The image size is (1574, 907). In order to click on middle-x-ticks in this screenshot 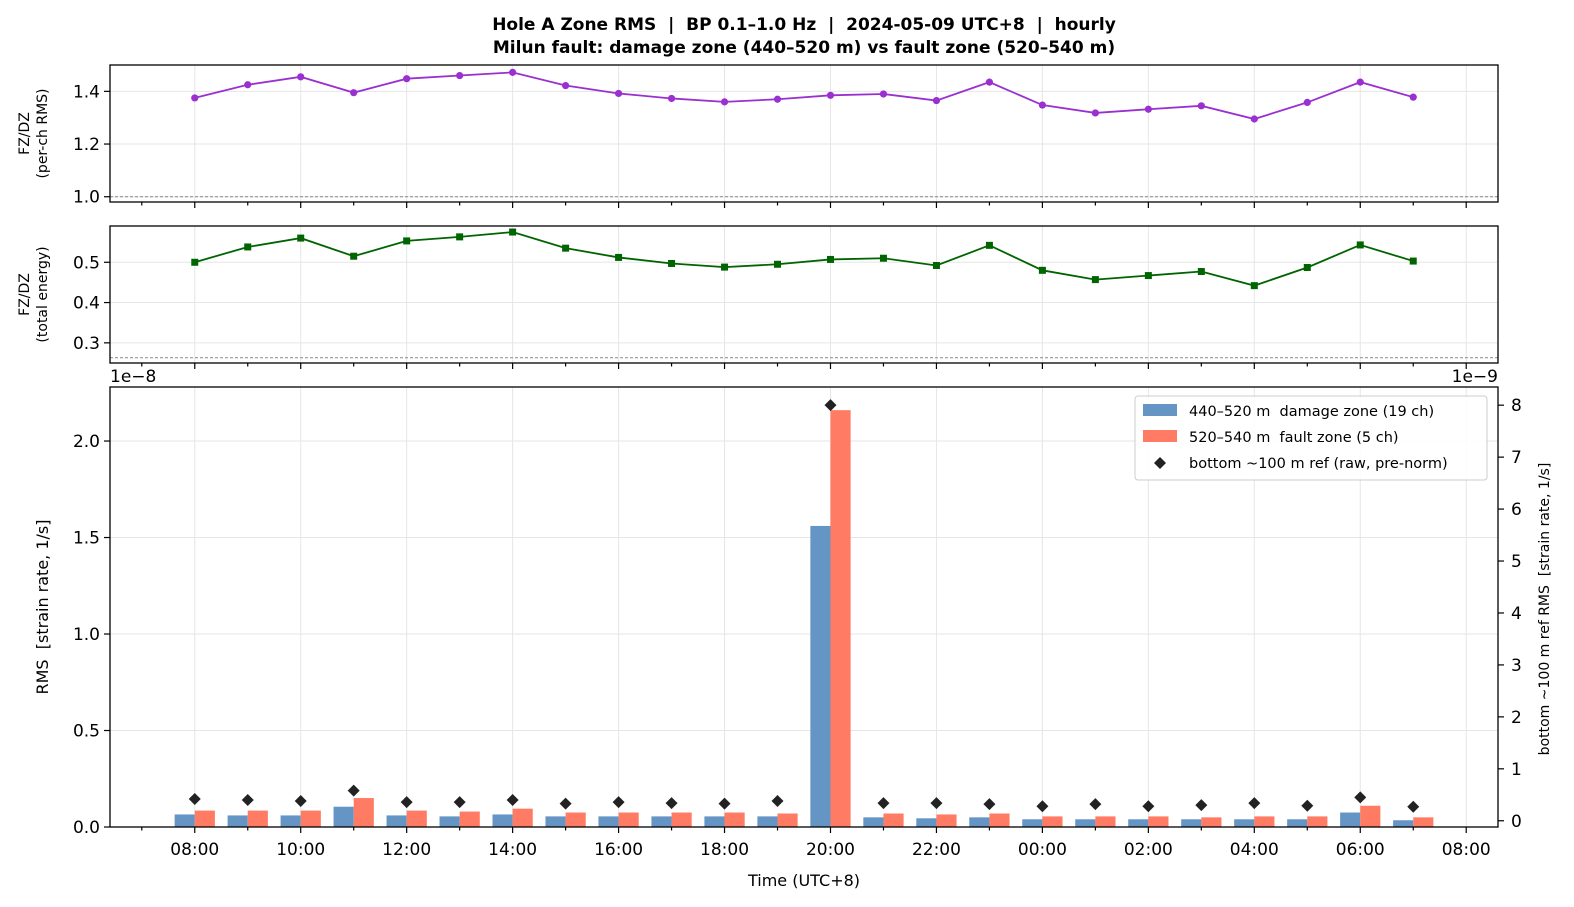, I will do `click(804, 366)`.